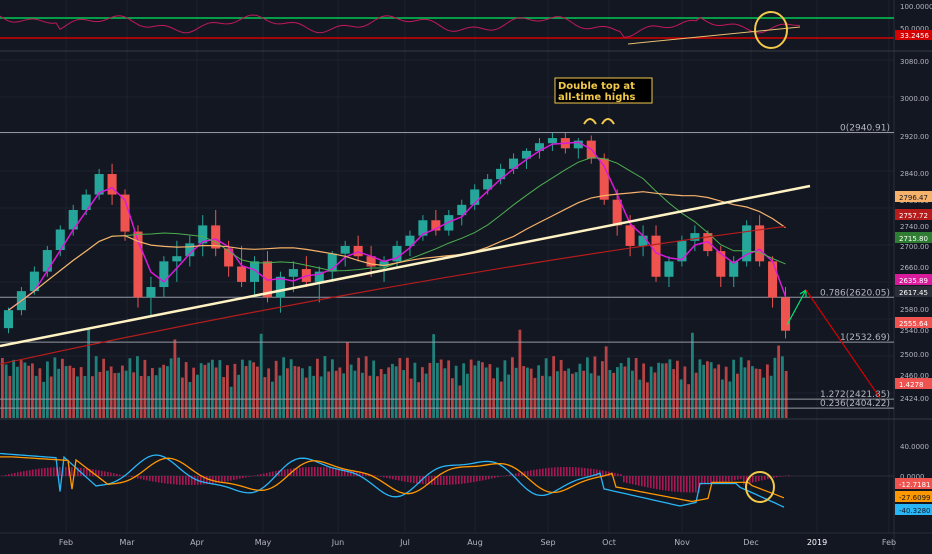  Describe the element at coordinates (865, 338) in the screenshot. I see `fib-level-label: 1(2532.69)` at that location.